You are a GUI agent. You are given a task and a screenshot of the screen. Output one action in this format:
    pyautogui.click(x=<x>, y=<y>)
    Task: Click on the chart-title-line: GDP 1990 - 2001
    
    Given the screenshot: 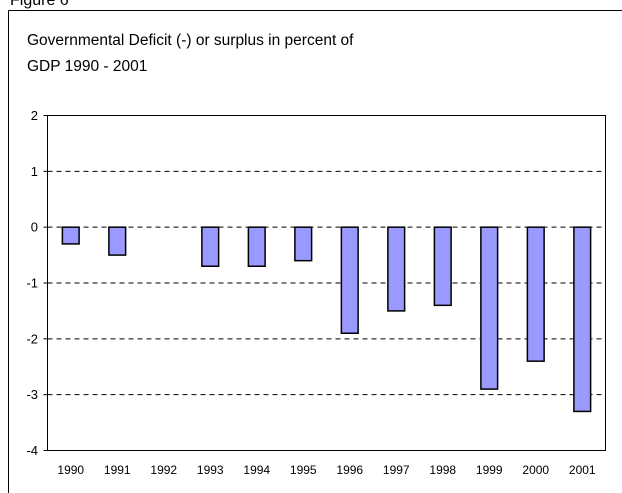 What is the action you would take?
    pyautogui.click(x=87, y=66)
    